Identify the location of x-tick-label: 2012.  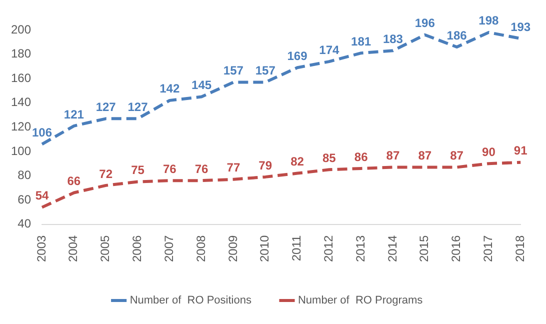
(328, 248).